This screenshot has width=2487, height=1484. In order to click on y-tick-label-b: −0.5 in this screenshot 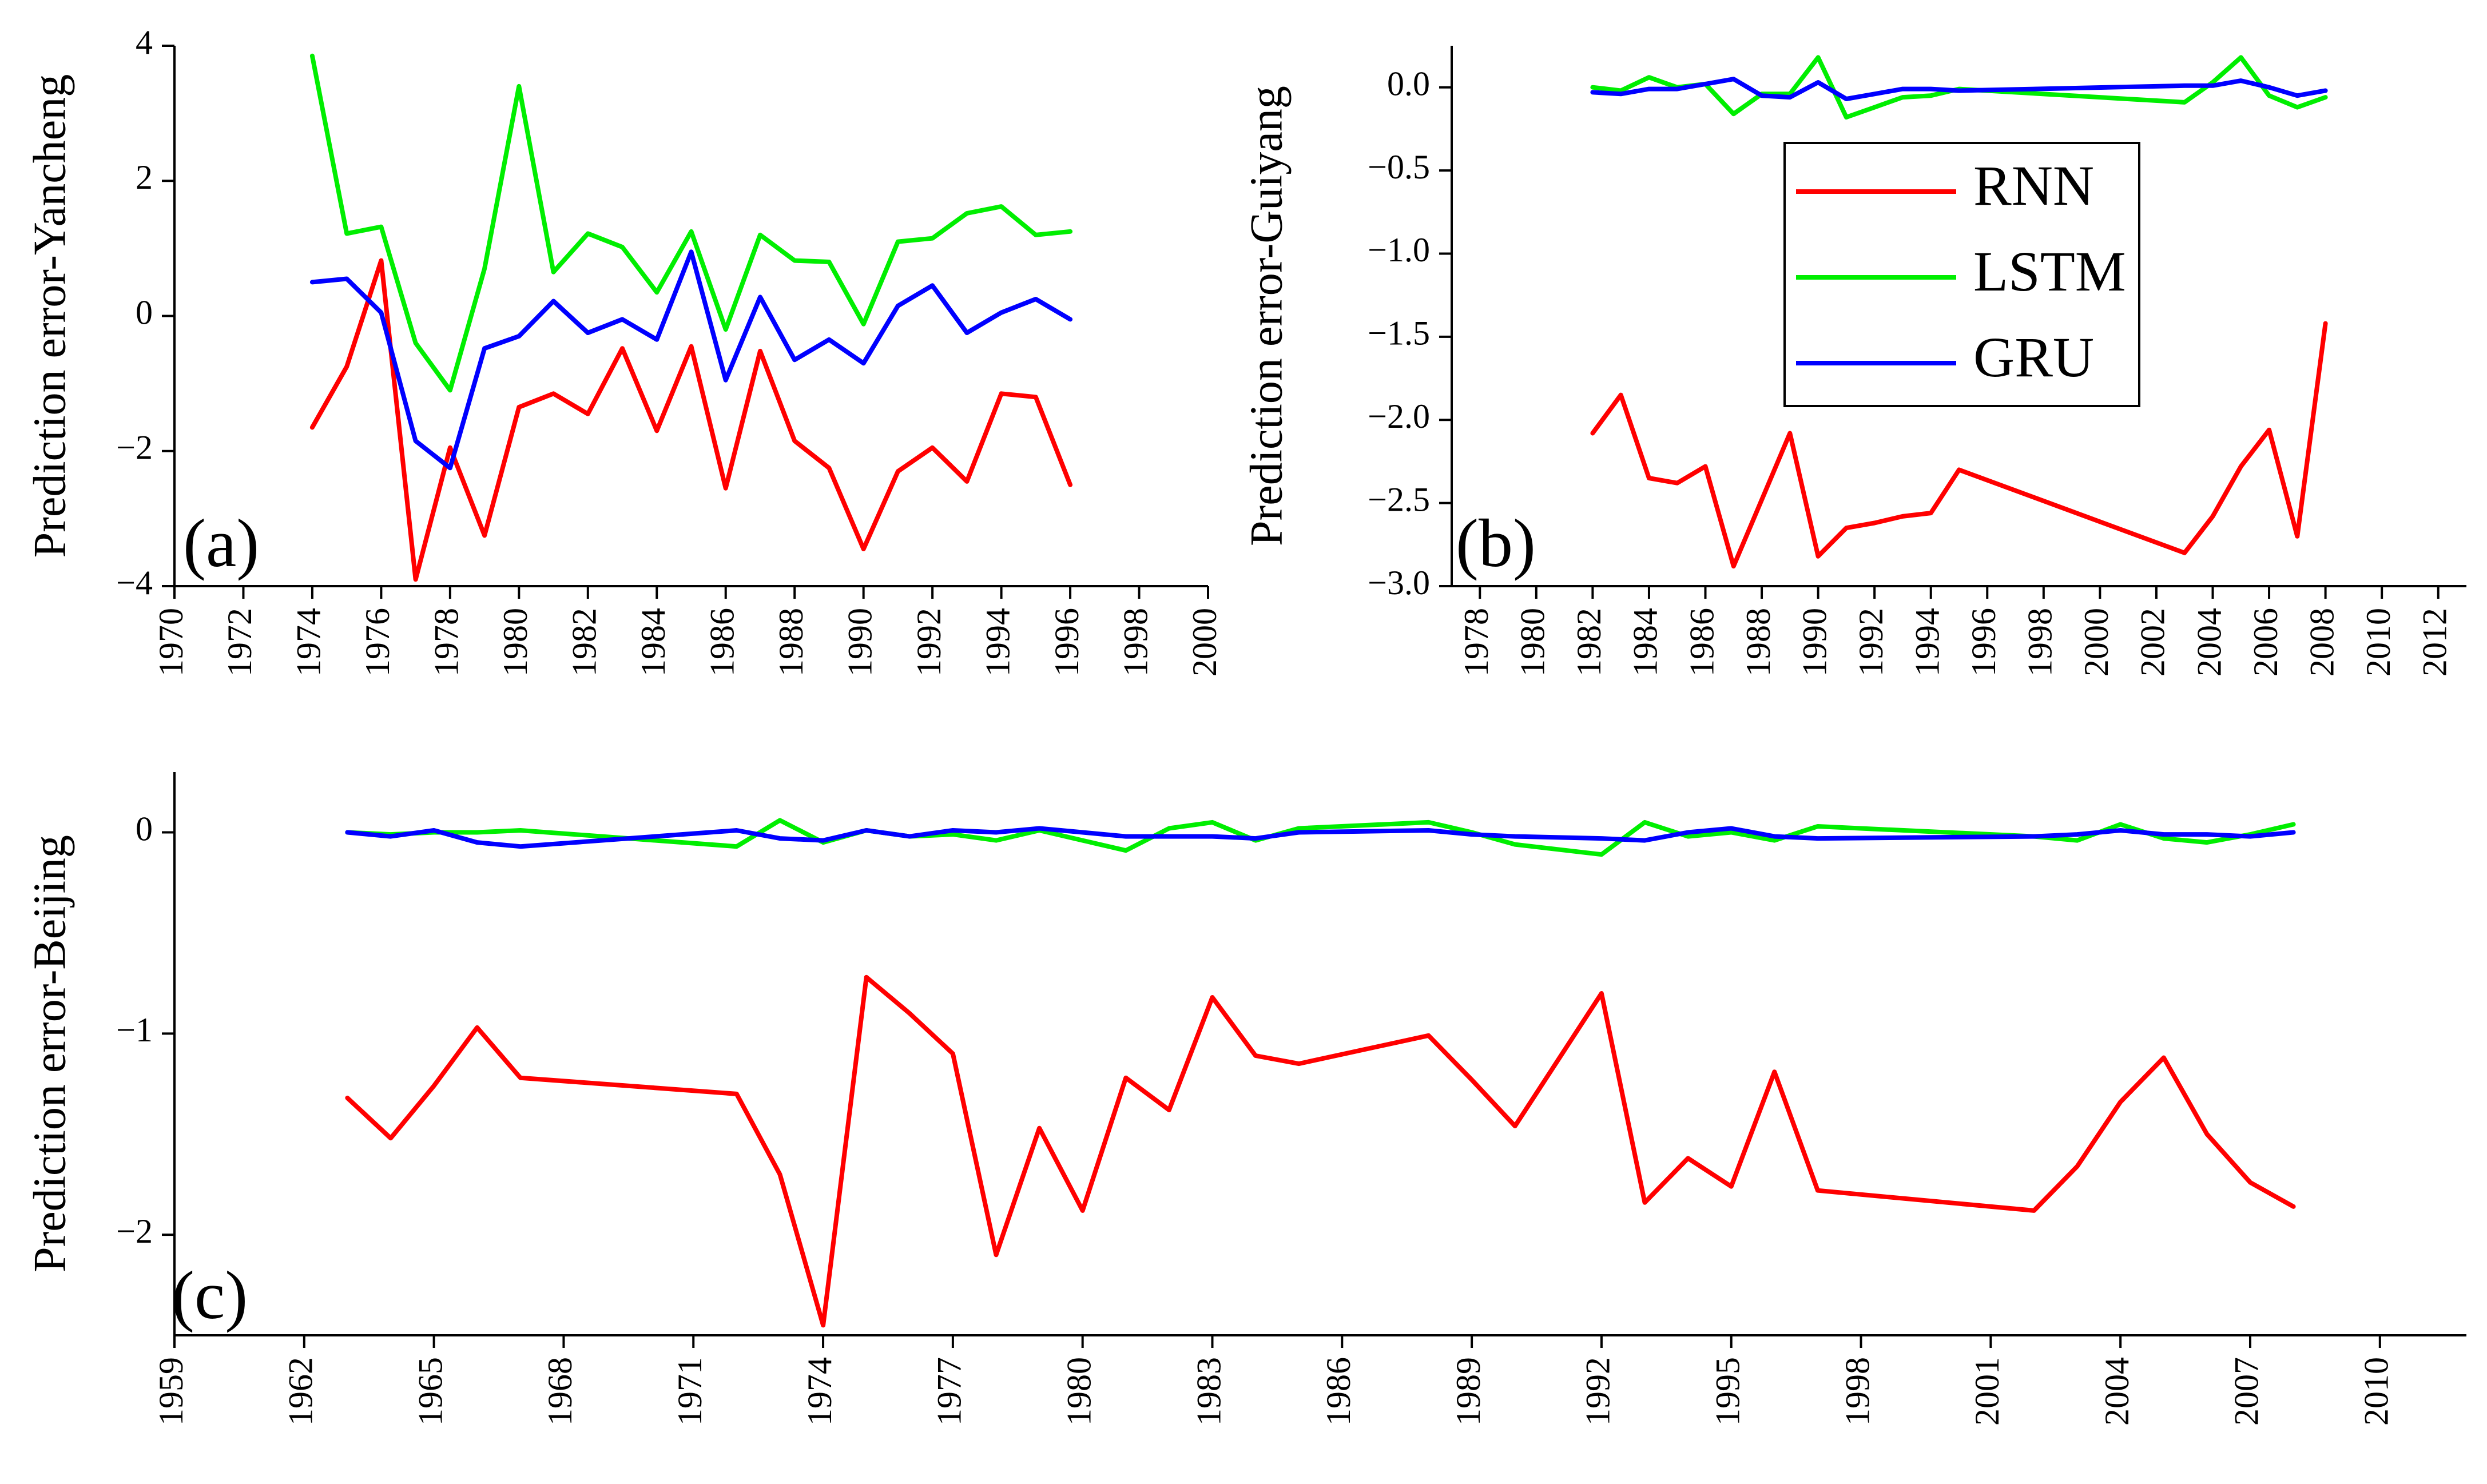, I will do `click(1399, 167)`.